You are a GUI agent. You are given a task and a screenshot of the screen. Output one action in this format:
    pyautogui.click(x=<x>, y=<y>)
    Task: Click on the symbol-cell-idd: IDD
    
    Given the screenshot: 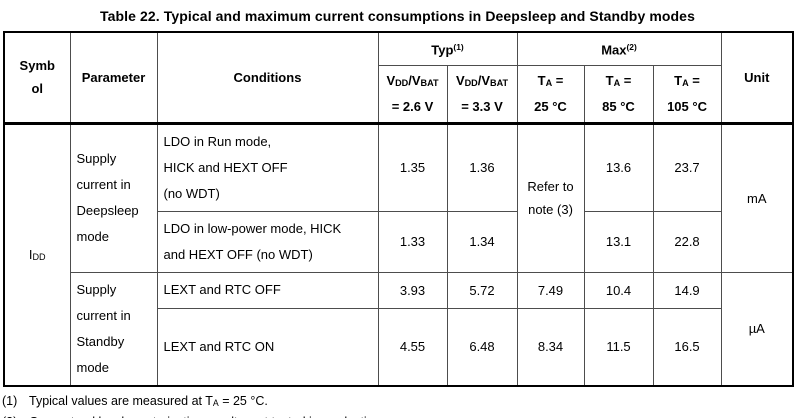 What is the action you would take?
    pyautogui.click(x=37, y=254)
    